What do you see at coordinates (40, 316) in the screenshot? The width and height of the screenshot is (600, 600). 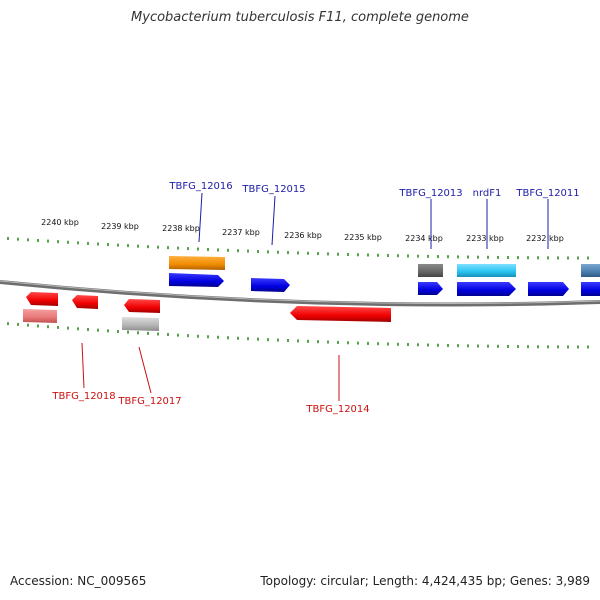 I see `gene-feature-pink` at bounding box center [40, 316].